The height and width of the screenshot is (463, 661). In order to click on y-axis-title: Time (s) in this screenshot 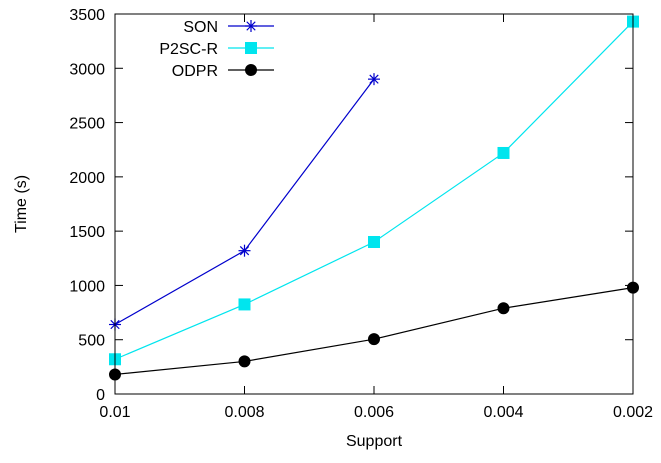, I will do `click(21, 204)`.